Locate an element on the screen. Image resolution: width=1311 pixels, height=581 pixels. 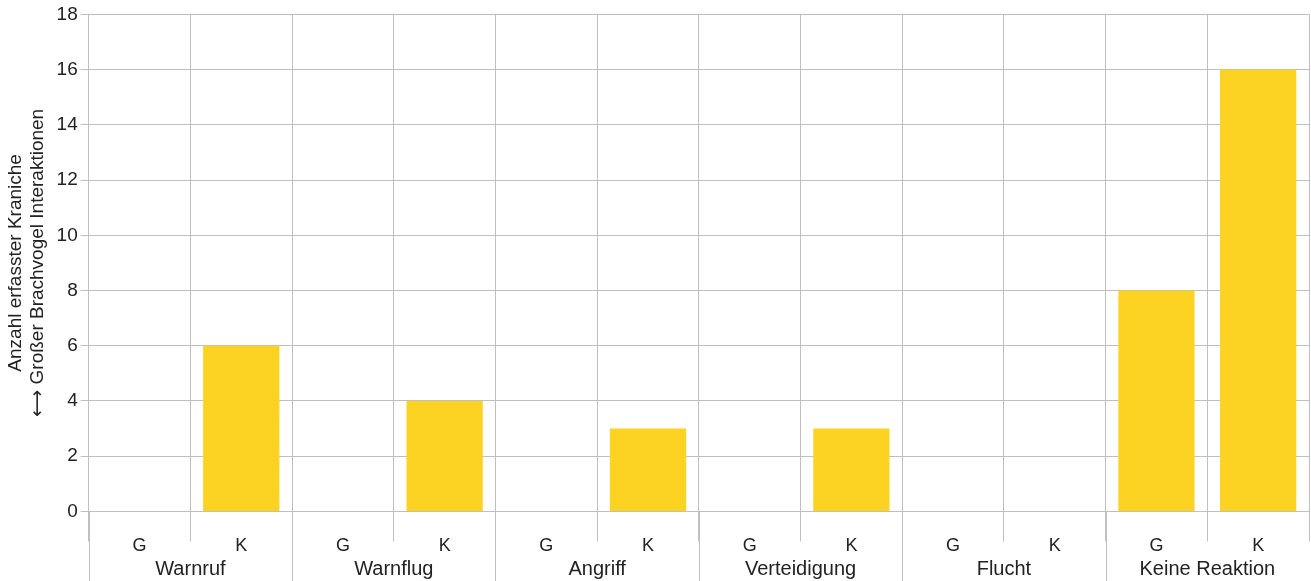
text: Warnruf is located at coordinates (191, 567).